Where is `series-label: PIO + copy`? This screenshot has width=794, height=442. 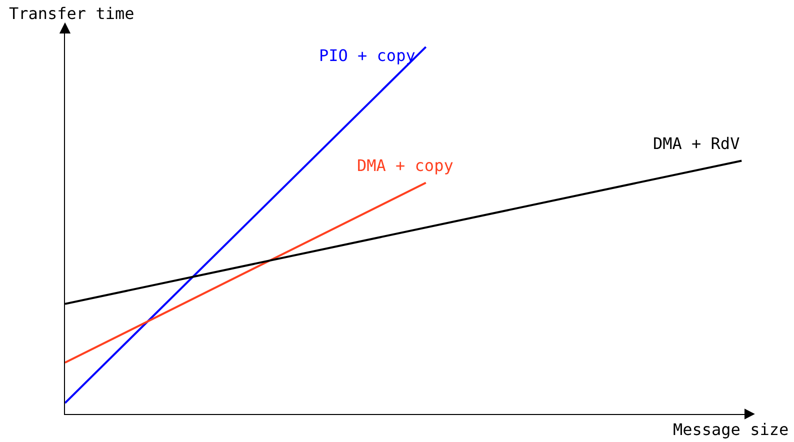
series-label: PIO + copy is located at coordinates (367, 55).